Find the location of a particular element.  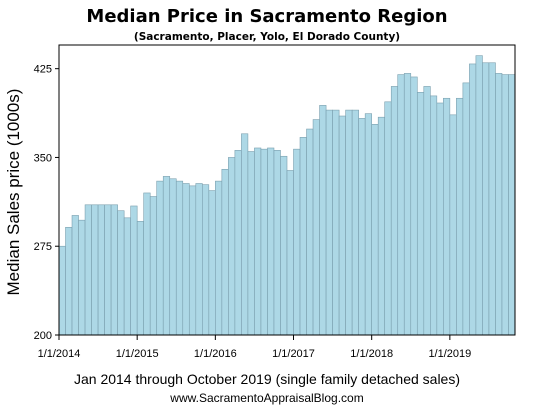

x-tick-label: 1/1/2017 is located at coordinates (293, 354).